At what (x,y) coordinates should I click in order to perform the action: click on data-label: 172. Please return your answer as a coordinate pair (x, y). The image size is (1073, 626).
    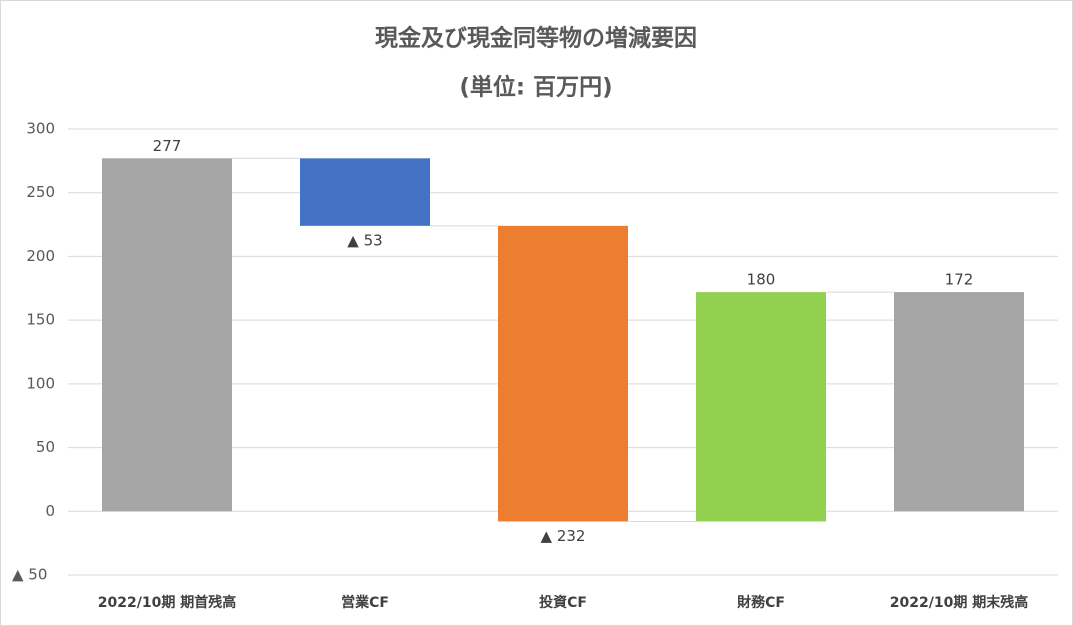
    Looking at the image, I should click on (959, 280).